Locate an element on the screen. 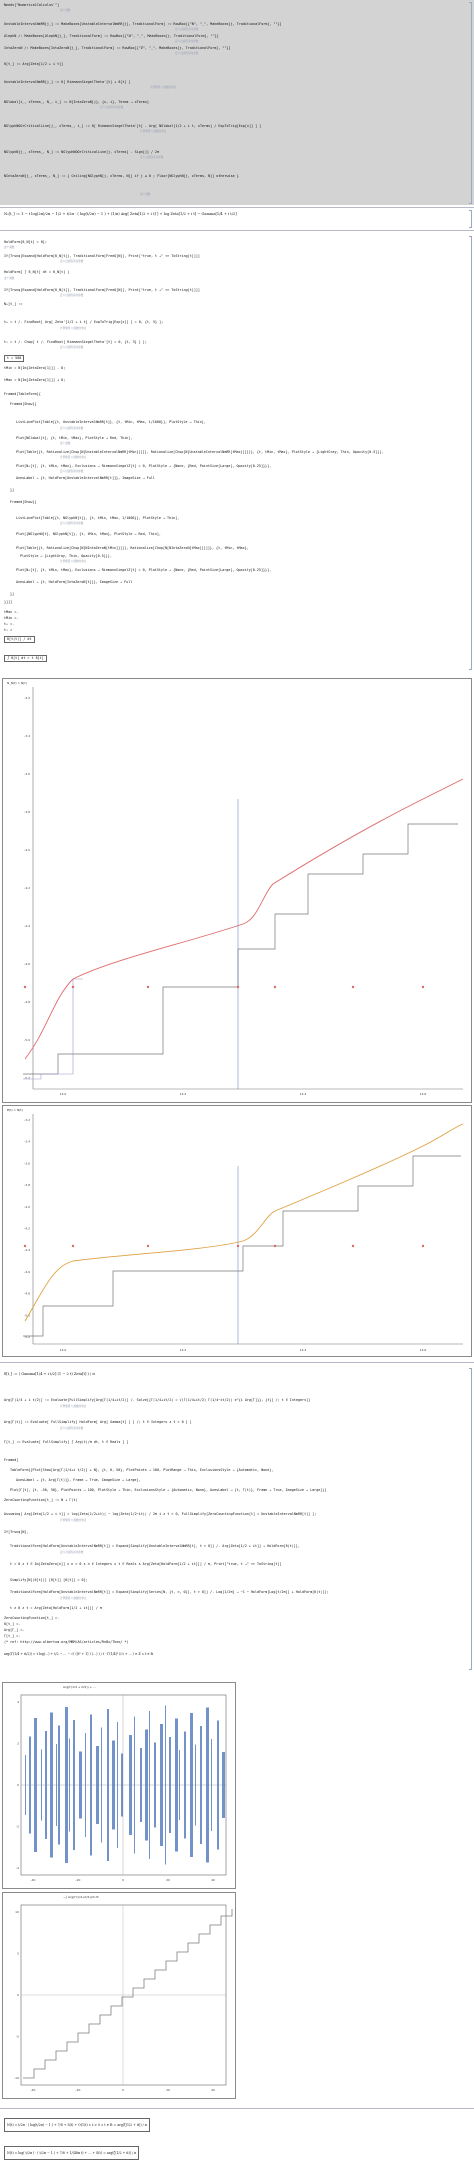 This screenshot has height=2174, width=474. code-line: HoldForm[δ_N[t] = 0]; is located at coordinates (25, 242).